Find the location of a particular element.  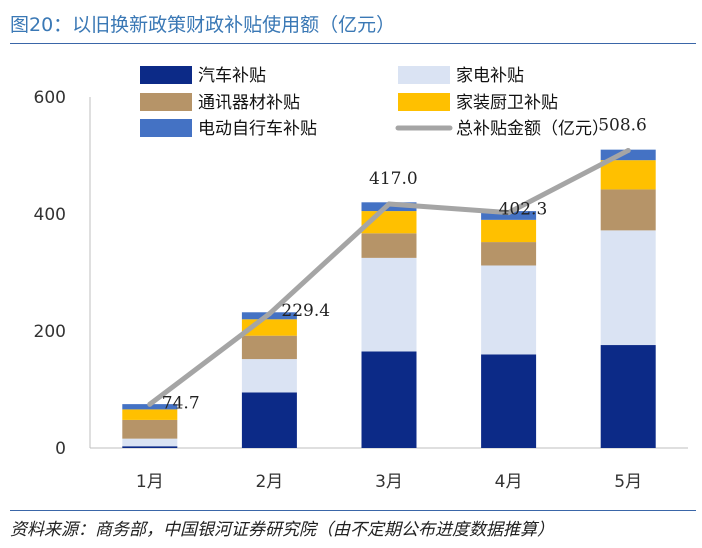

bottom-divider is located at coordinates (353, 510).